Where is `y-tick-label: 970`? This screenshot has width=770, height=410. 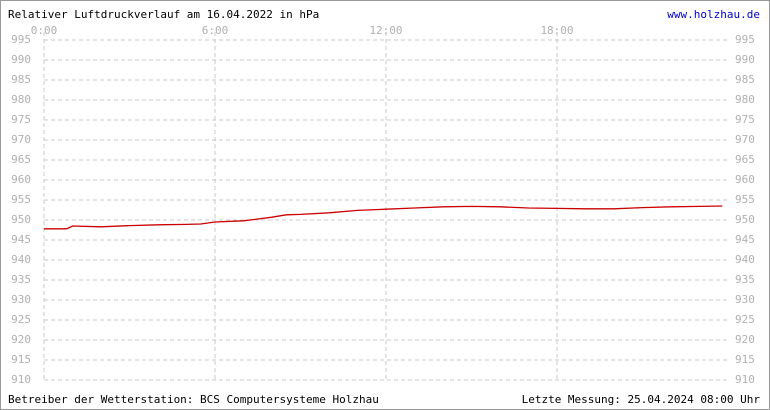
y-tick-label: 970 is located at coordinates (21, 139).